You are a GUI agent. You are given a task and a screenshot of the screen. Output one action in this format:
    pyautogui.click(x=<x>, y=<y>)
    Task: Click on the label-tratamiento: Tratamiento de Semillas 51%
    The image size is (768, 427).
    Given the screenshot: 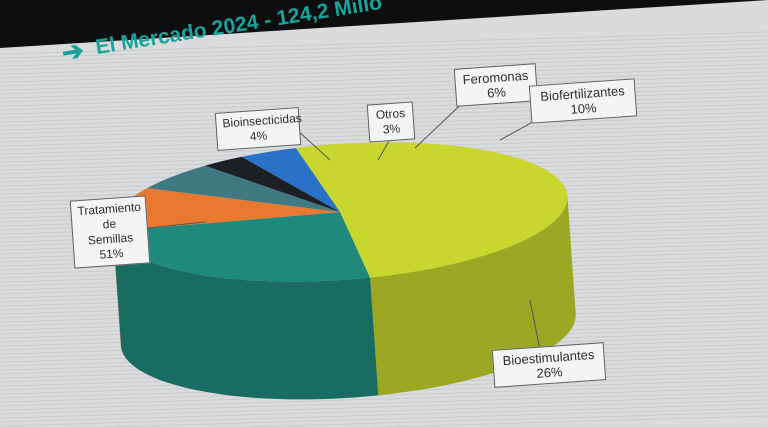 What is the action you would take?
    pyautogui.click(x=110, y=232)
    